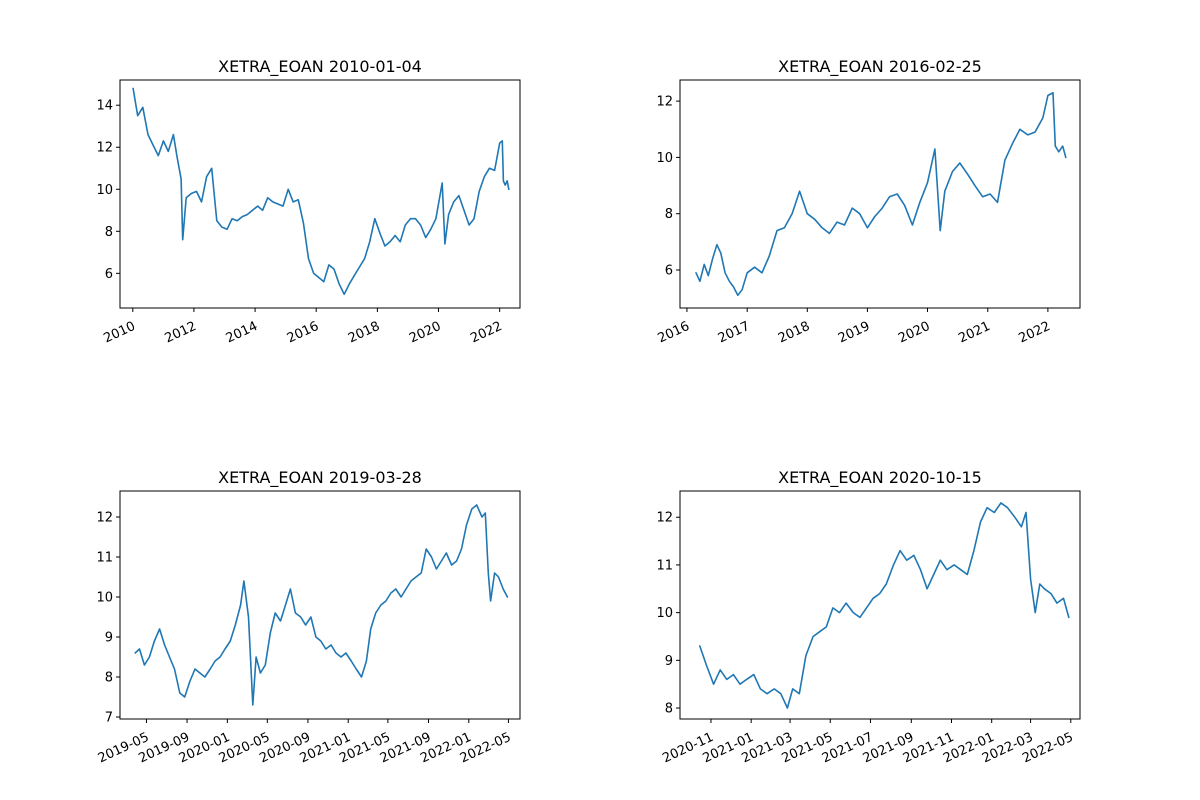 The width and height of the screenshot is (1200, 800). I want to click on chart-title: XETRA_EOAN 2019-03-28, so click(320, 478).